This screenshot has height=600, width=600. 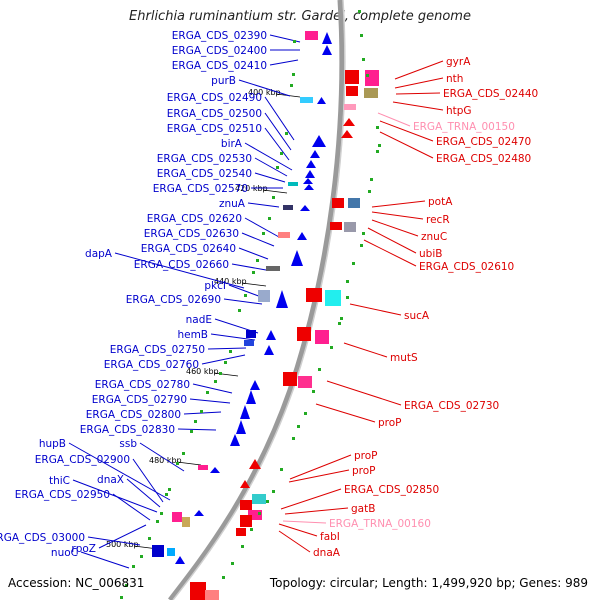 What do you see at coordinates (464, 127) in the screenshot?
I see `rna-gene-label: ERGA_TRNA_00150` at bounding box center [464, 127].